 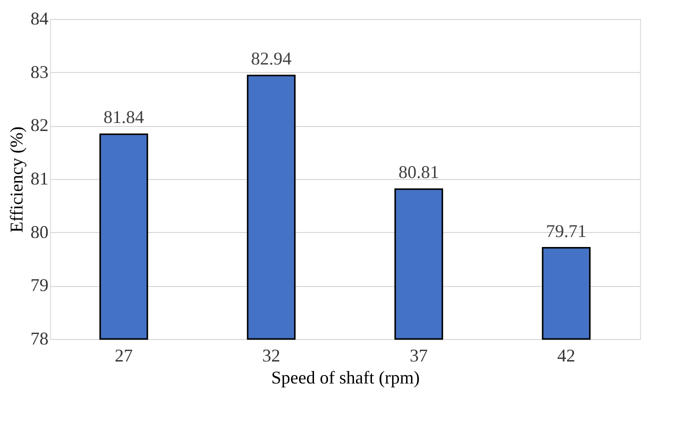 What do you see at coordinates (124, 117) in the screenshot?
I see `data-label: 81.84` at bounding box center [124, 117].